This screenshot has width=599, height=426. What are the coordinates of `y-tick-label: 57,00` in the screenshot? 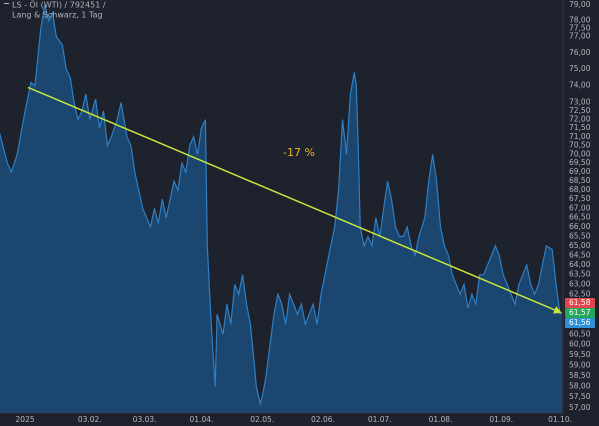 It's located at (580, 407).